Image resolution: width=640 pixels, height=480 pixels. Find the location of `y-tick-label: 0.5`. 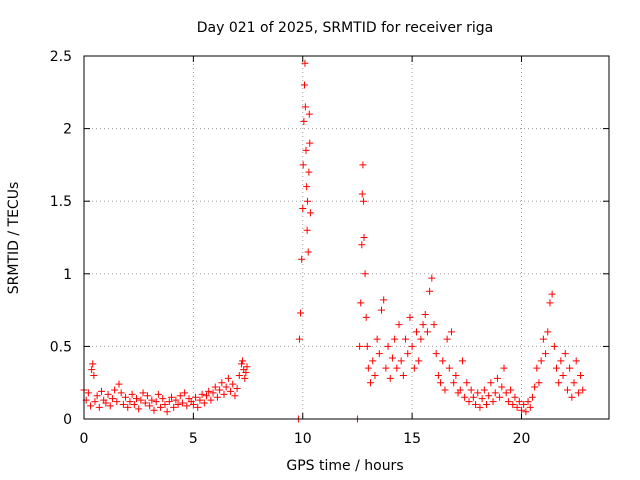

y-tick-label: 0.5 is located at coordinates (61, 347).